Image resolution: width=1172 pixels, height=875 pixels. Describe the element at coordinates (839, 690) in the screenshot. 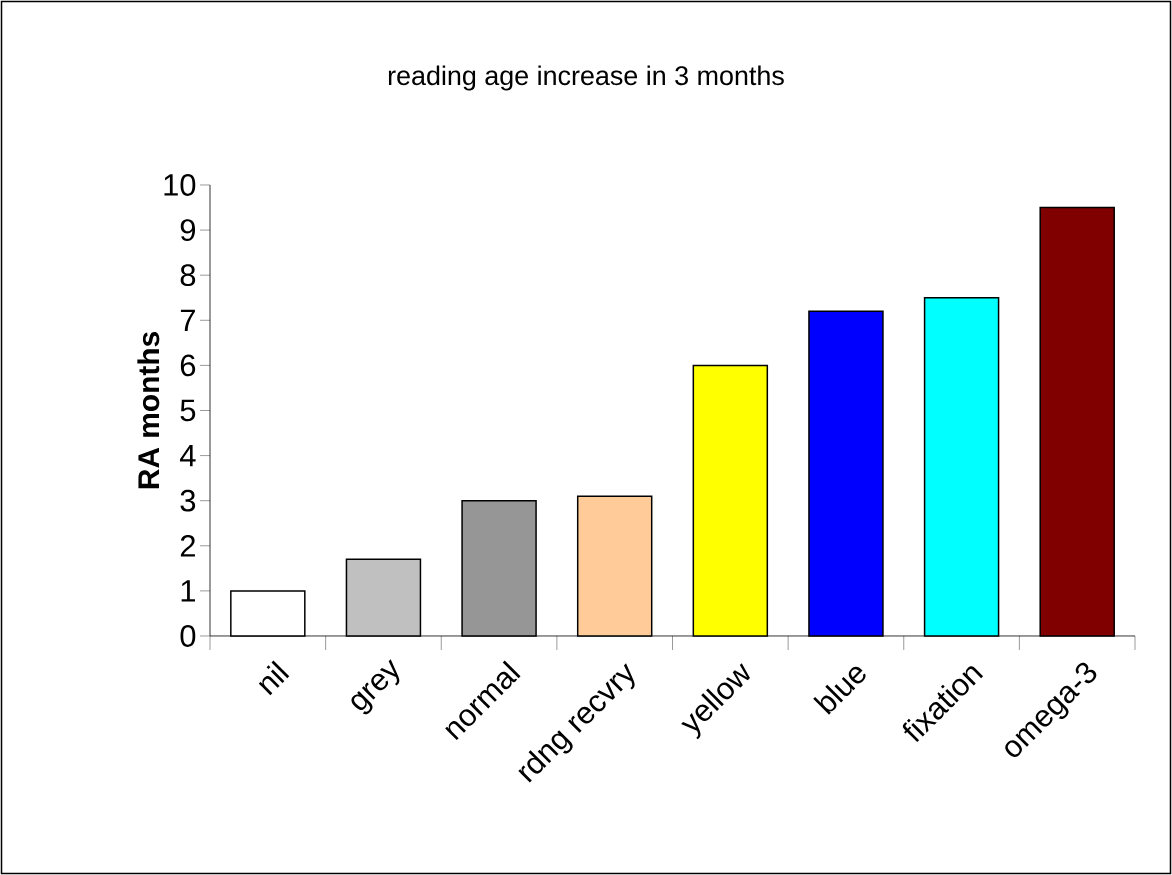

I see `x-tick-label: blue` at that location.